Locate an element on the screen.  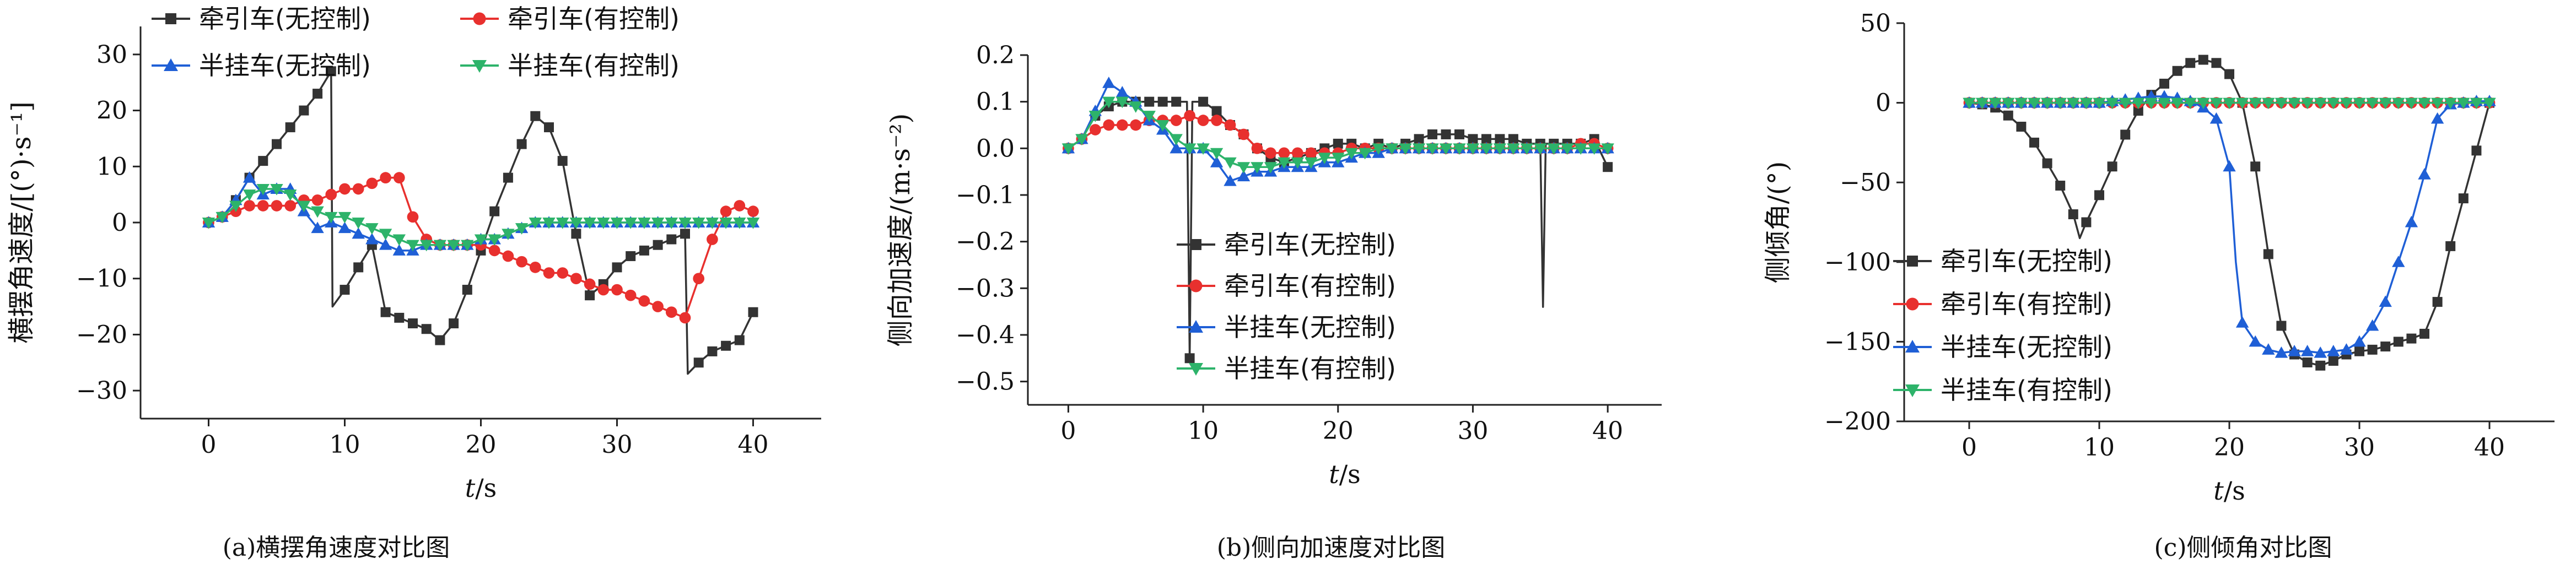
y-axis-label: 侧向加速度/(m·s⁻²) is located at coordinates (900, 230).